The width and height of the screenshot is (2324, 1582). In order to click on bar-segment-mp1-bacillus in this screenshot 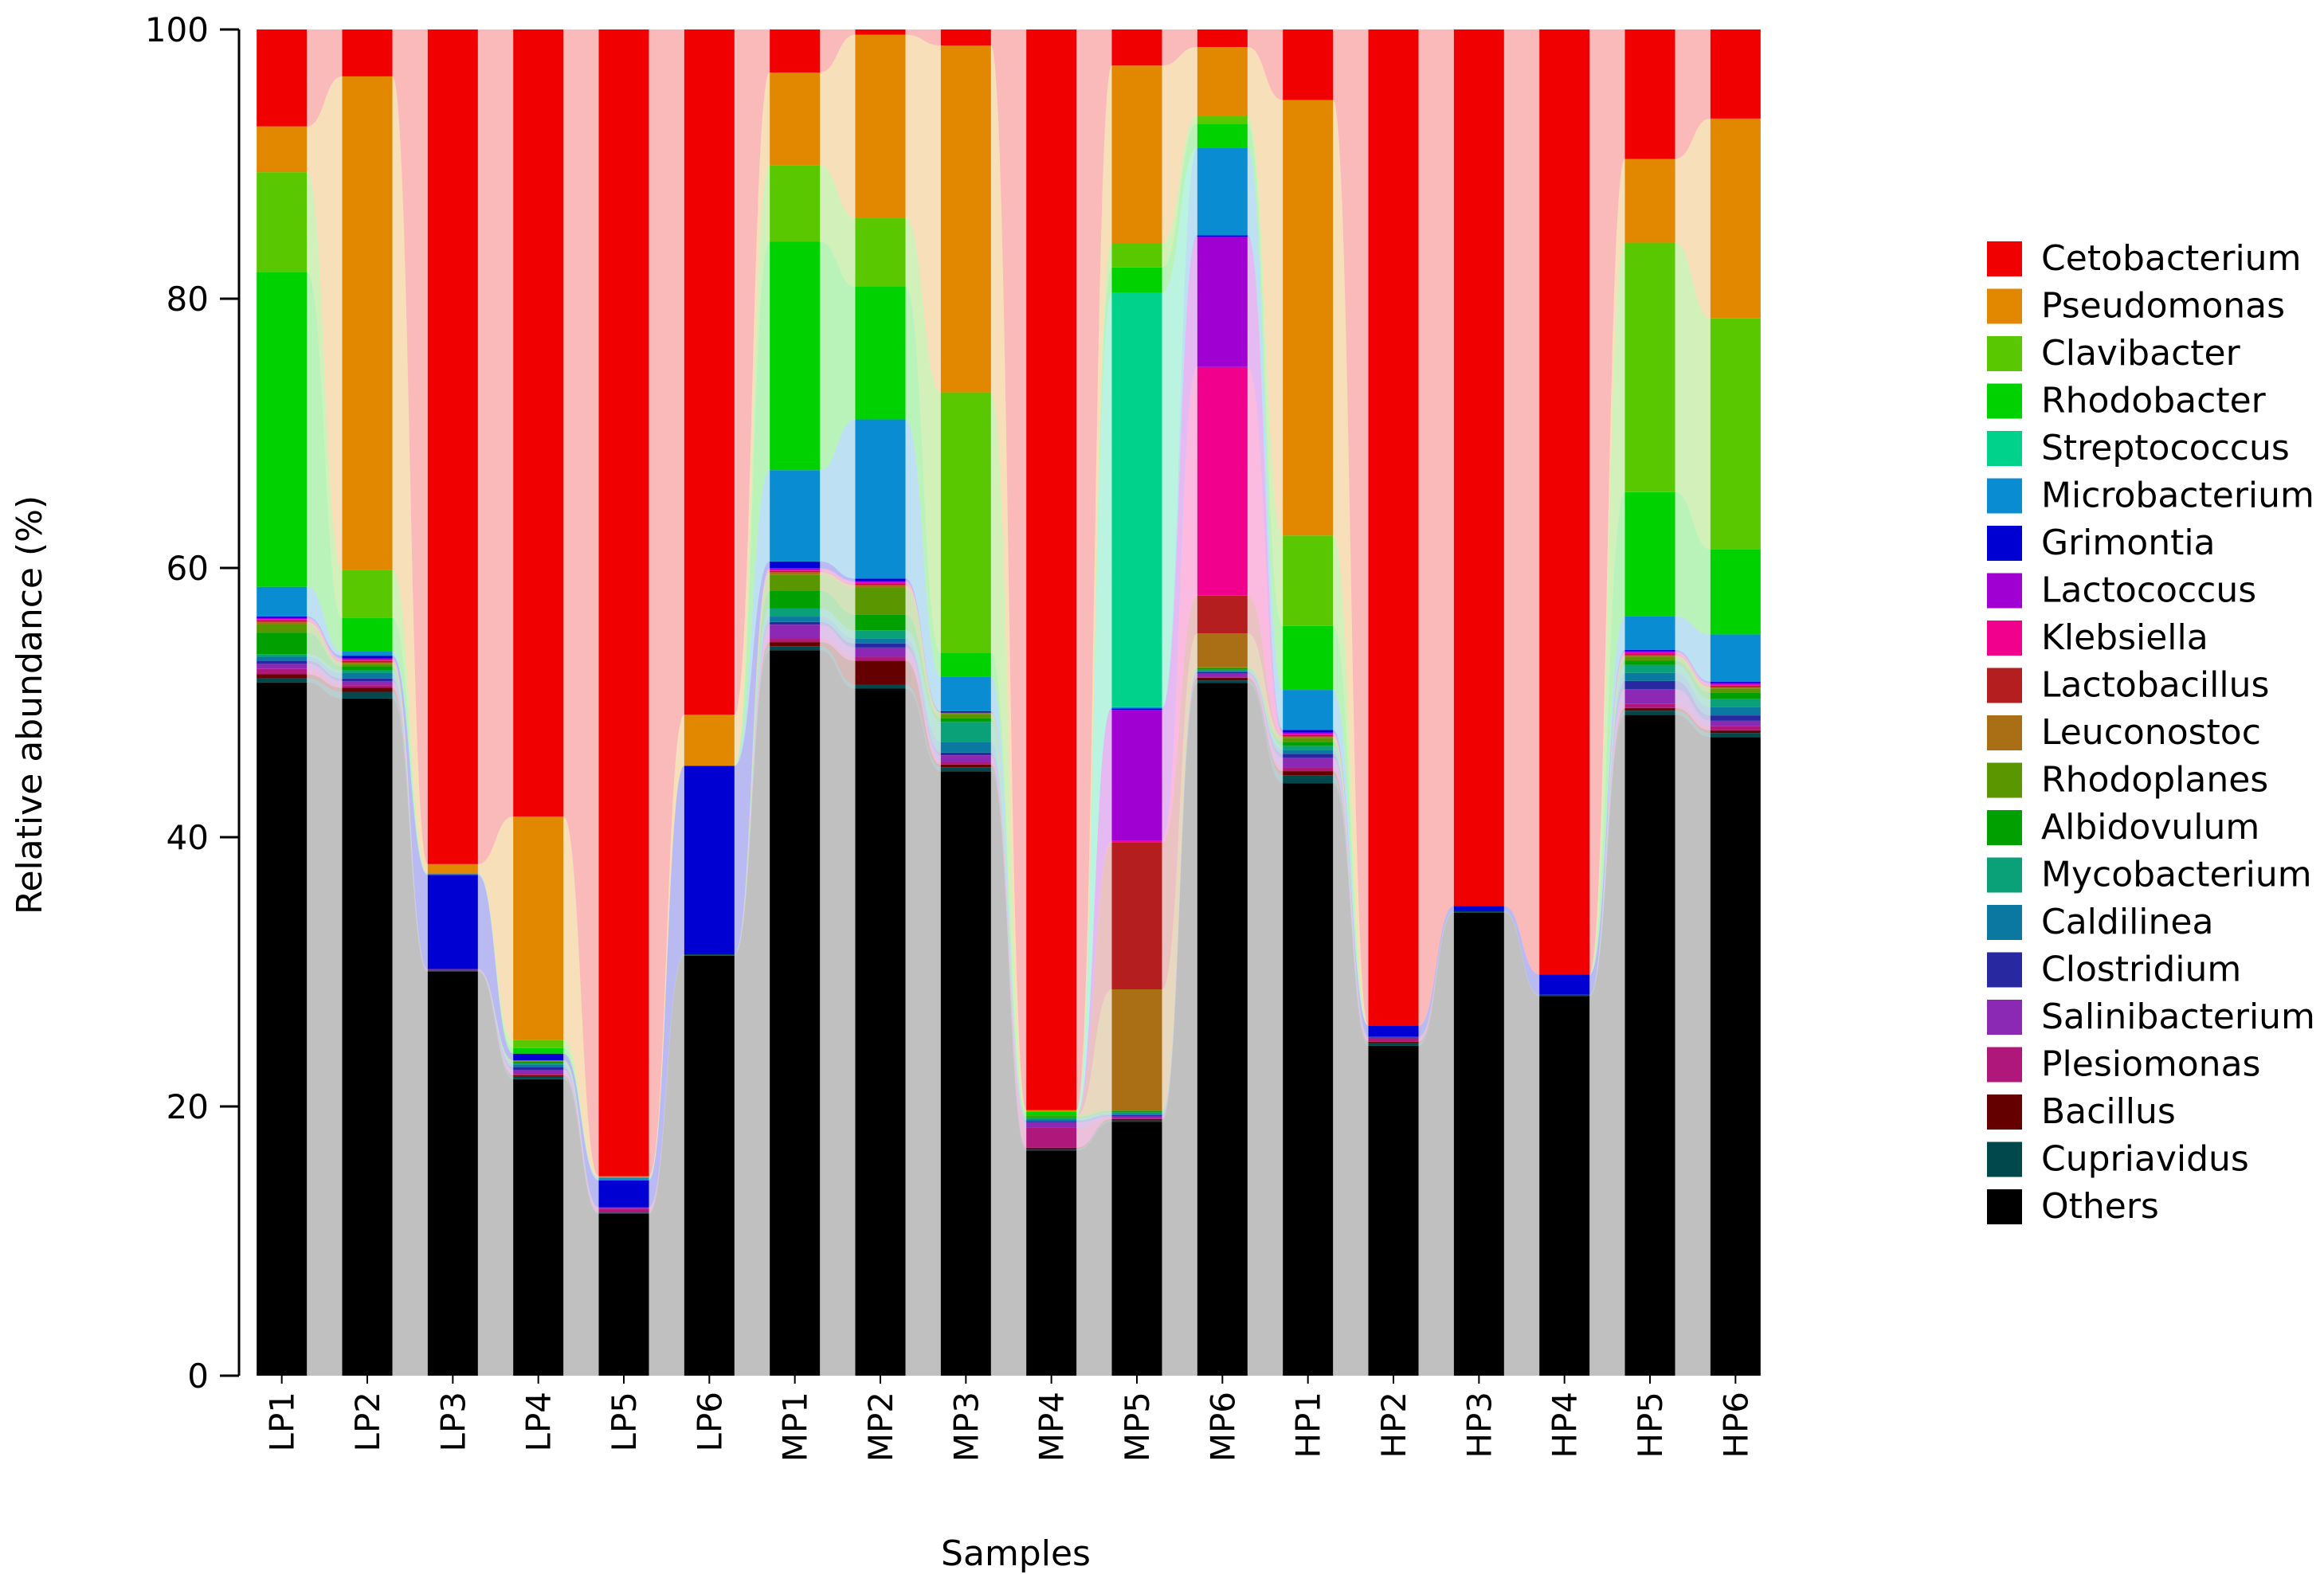, I will do `click(795, 644)`.